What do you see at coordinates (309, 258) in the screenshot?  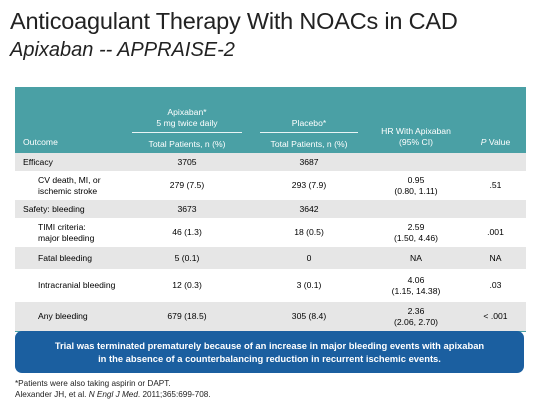 I see `cell-placebo: 0` at bounding box center [309, 258].